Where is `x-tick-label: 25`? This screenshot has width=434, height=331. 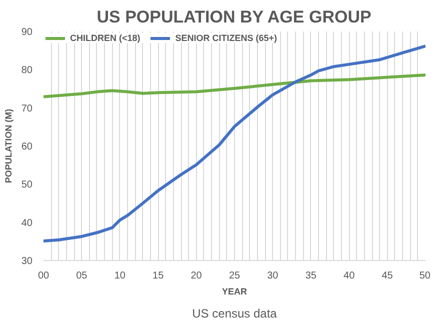
x-tick-label: 25 is located at coordinates (234, 276).